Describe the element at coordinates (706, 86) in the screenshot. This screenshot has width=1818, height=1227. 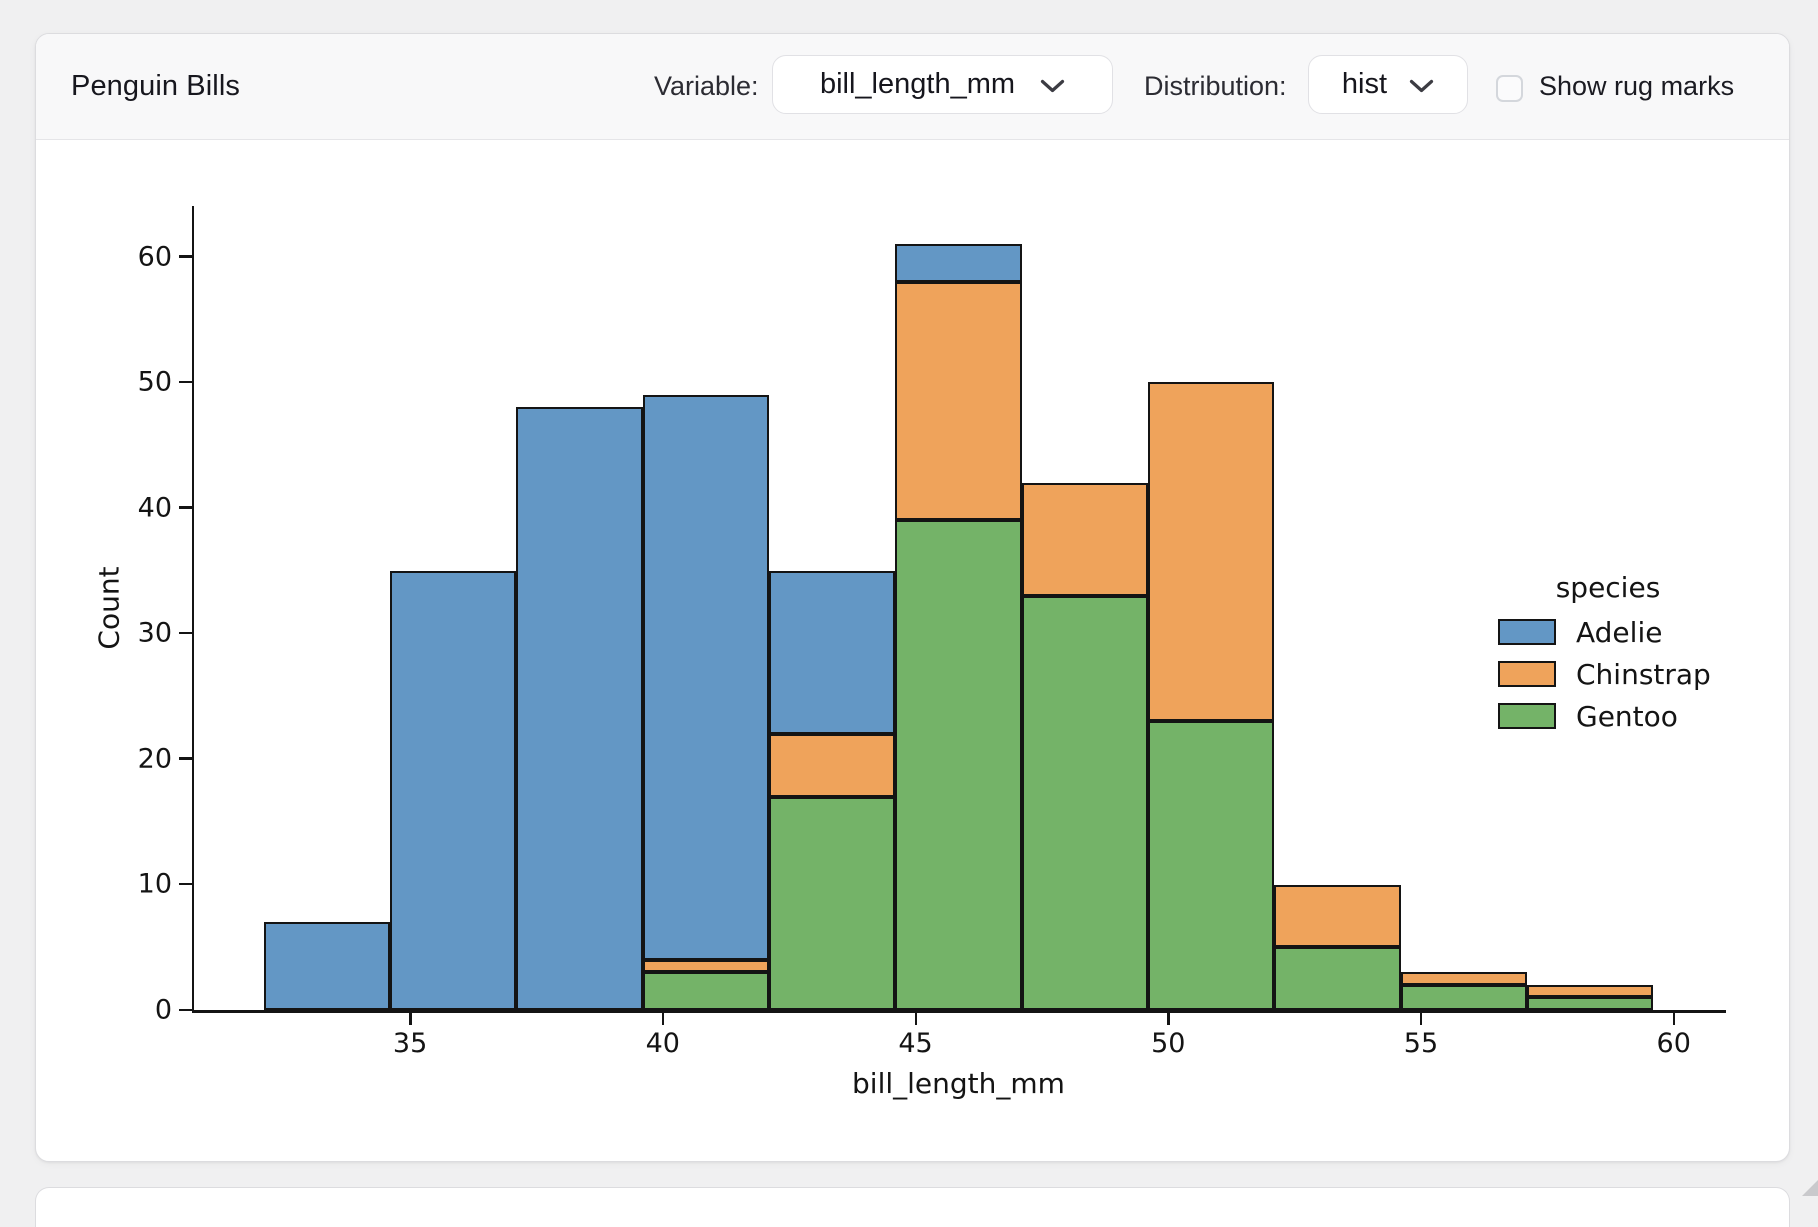
I see `variable-label: Variable:` at that location.